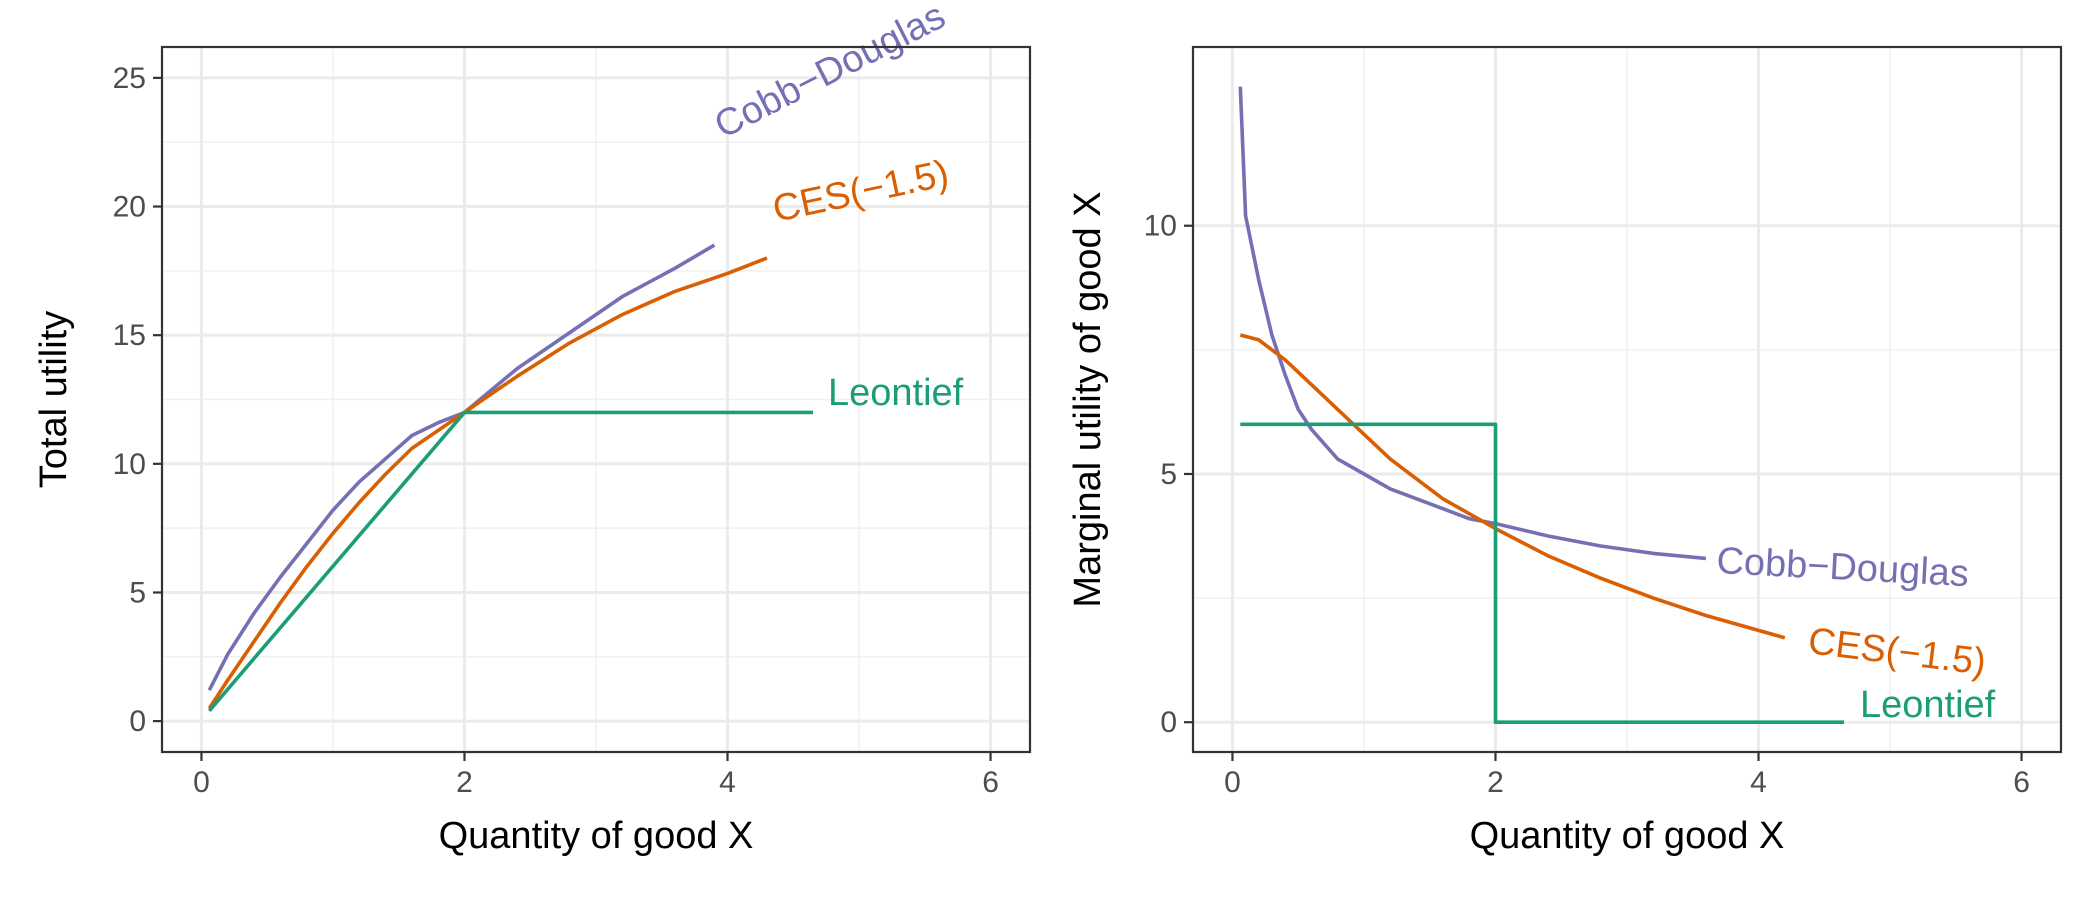  Describe the element at coordinates (129, 78) in the screenshot. I see `y-tick-label: 25` at that location.